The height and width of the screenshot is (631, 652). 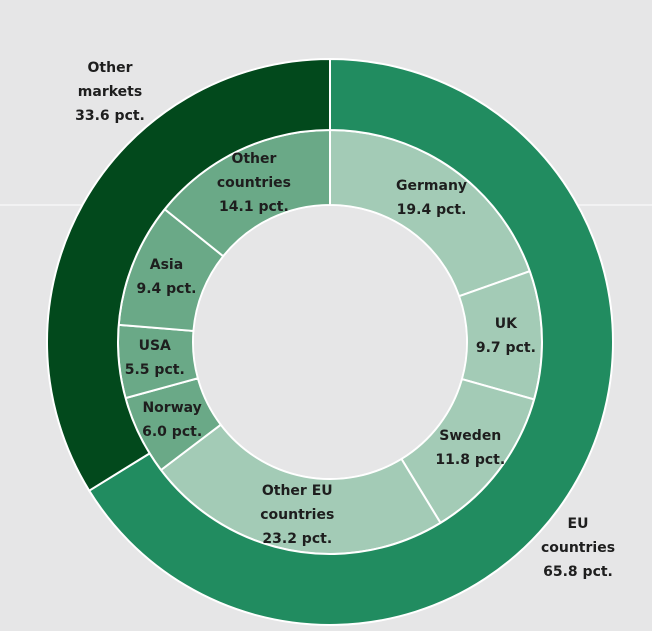 What do you see at coordinates (154, 346) in the screenshot?
I see `label-name: USA` at bounding box center [154, 346].